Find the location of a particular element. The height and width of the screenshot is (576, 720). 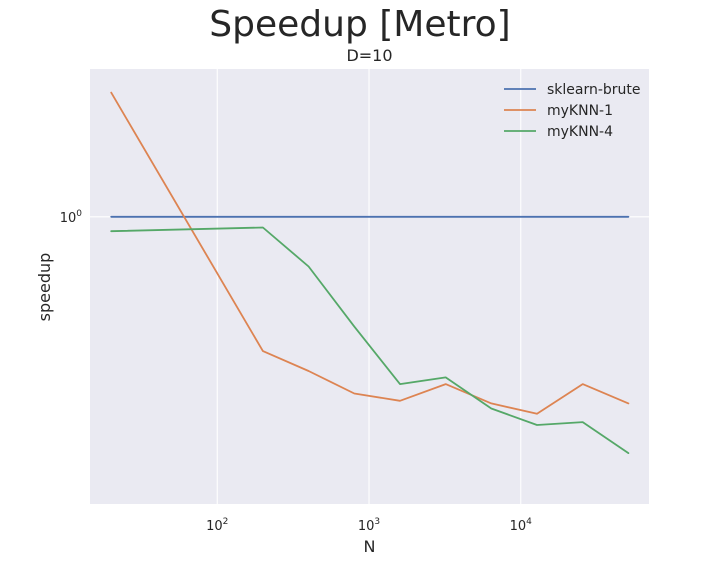

legend: sklearn-brute myKNN-1 myKNN-4 is located at coordinates (572, 111).